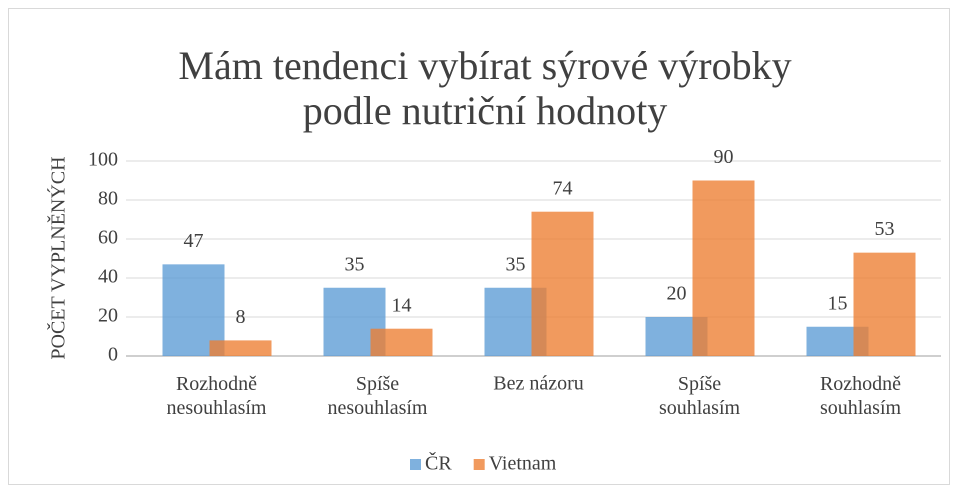  What do you see at coordinates (194, 241) in the screenshot?
I see `data-label: 47` at bounding box center [194, 241].